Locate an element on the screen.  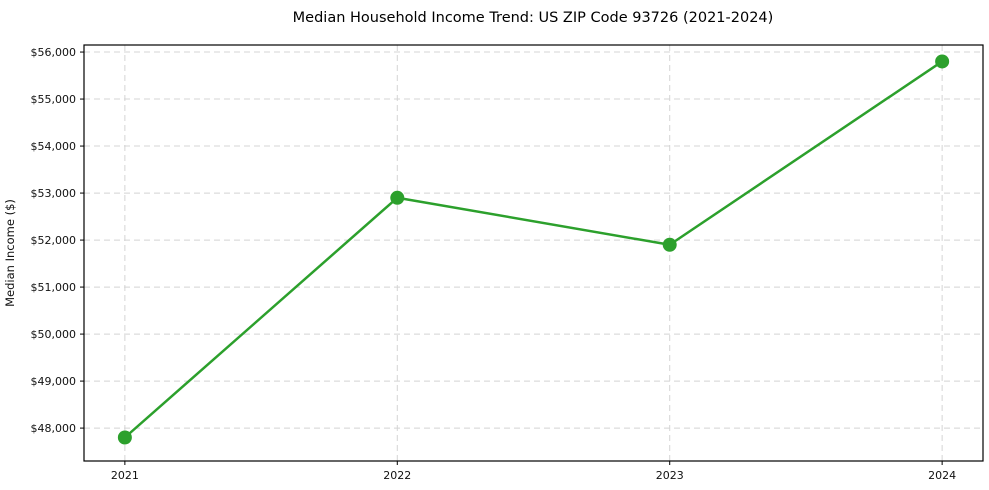
y-tick-label: $51,000 is located at coordinates (54, 287).